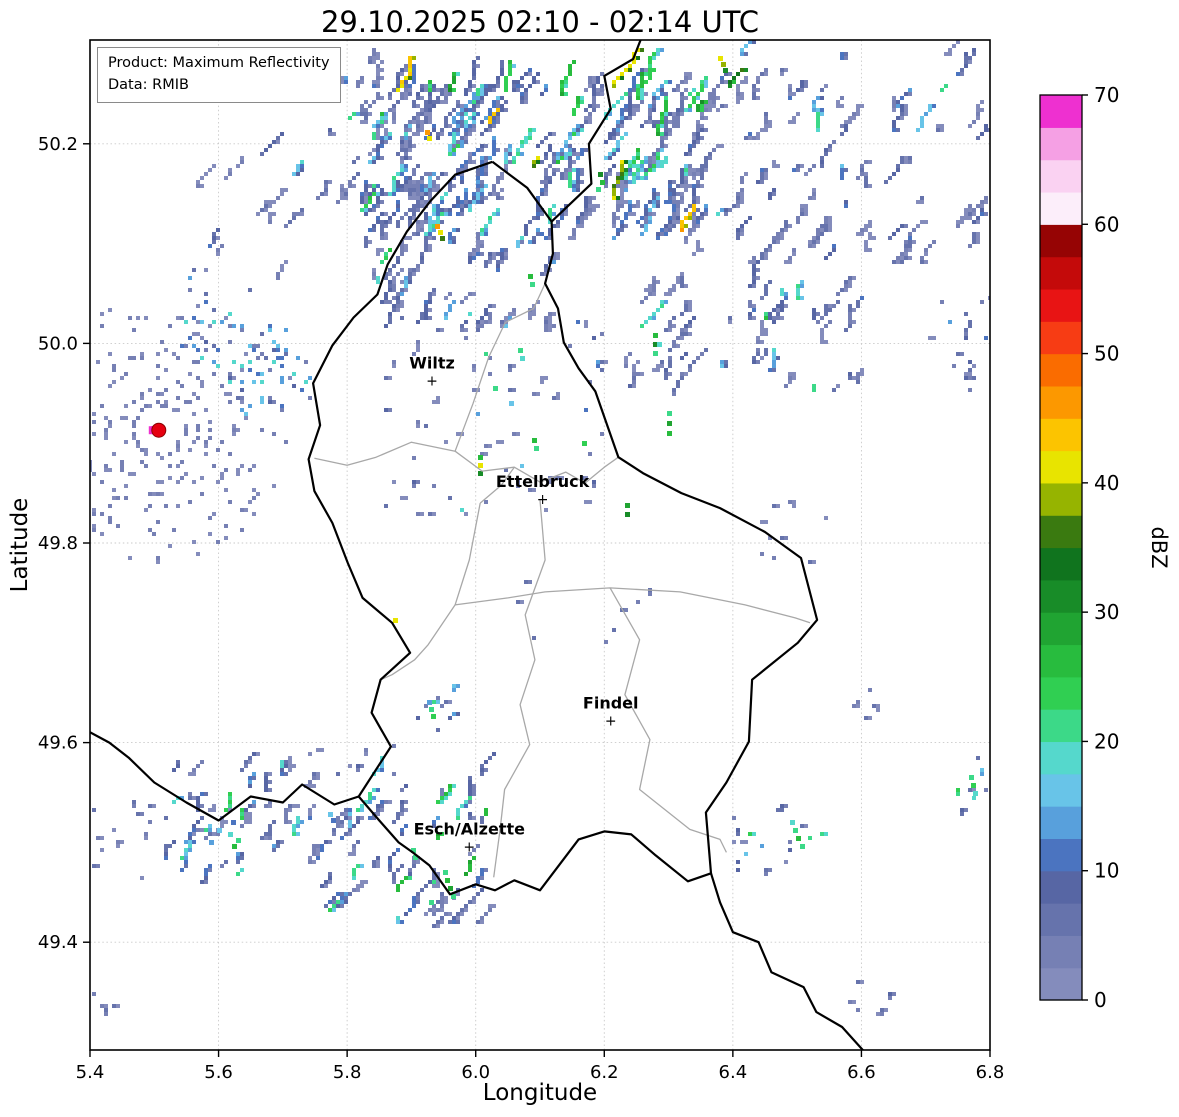  Describe the element at coordinates (1105, 547) in the screenshot. I see `colorbar: 0 10 20 30 40 50 60 70 dBZ` at that location.